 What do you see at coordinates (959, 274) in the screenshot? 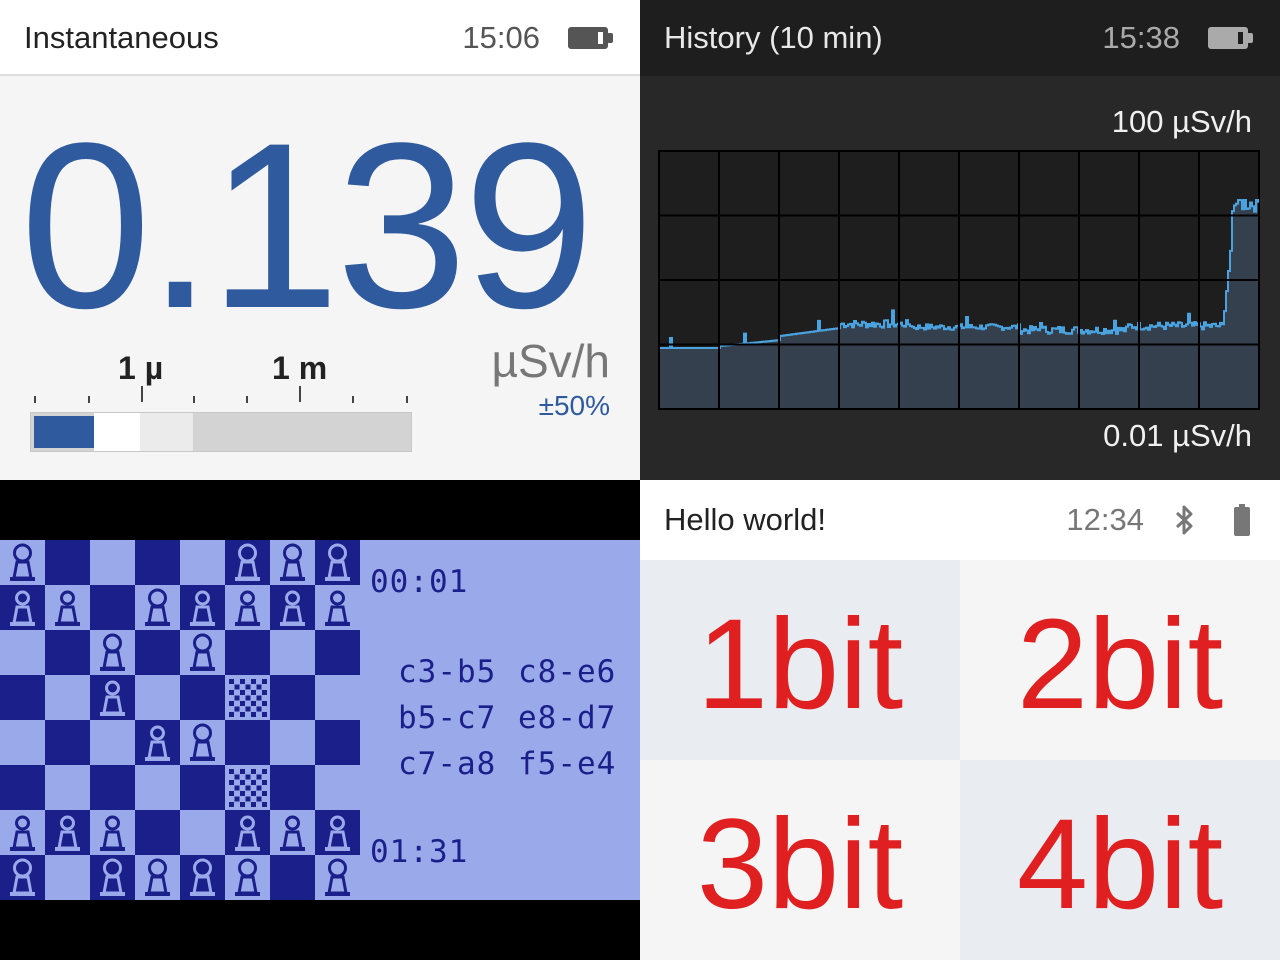
I see `history-line` at bounding box center [959, 274].